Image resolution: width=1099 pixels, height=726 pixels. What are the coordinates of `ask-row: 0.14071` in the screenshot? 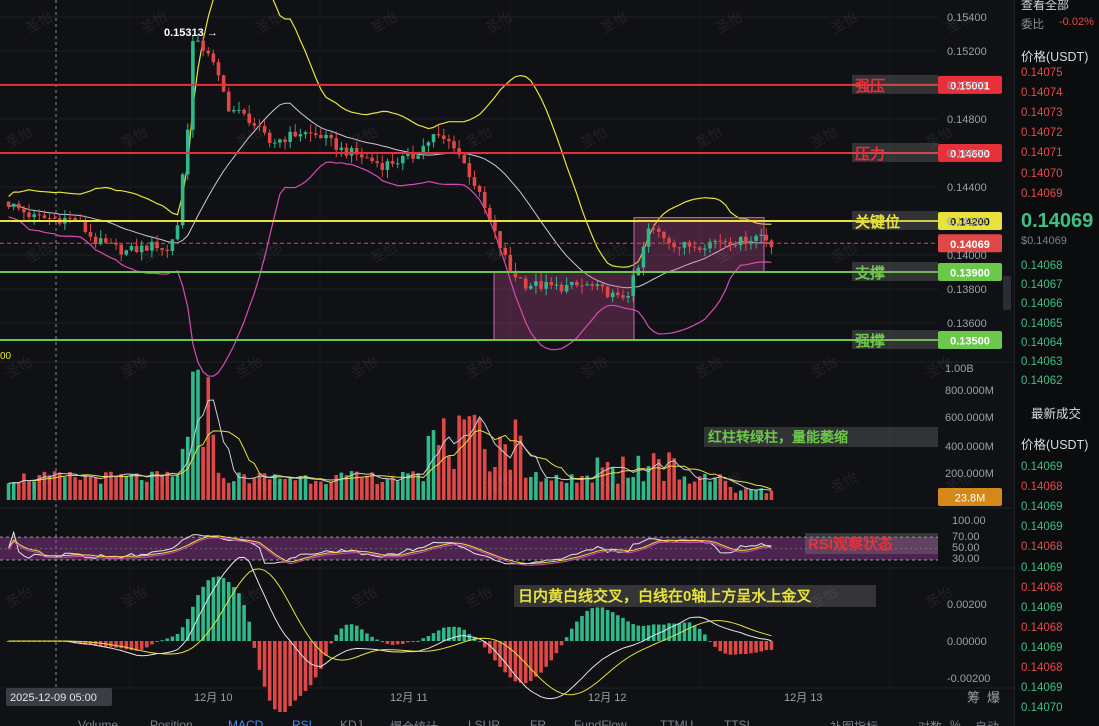 It's located at (1042, 153).